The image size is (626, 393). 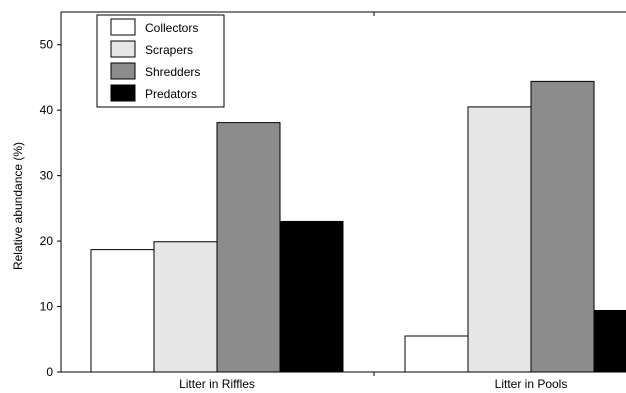 I want to click on y-tick-label-20: 20, so click(x=47, y=241).